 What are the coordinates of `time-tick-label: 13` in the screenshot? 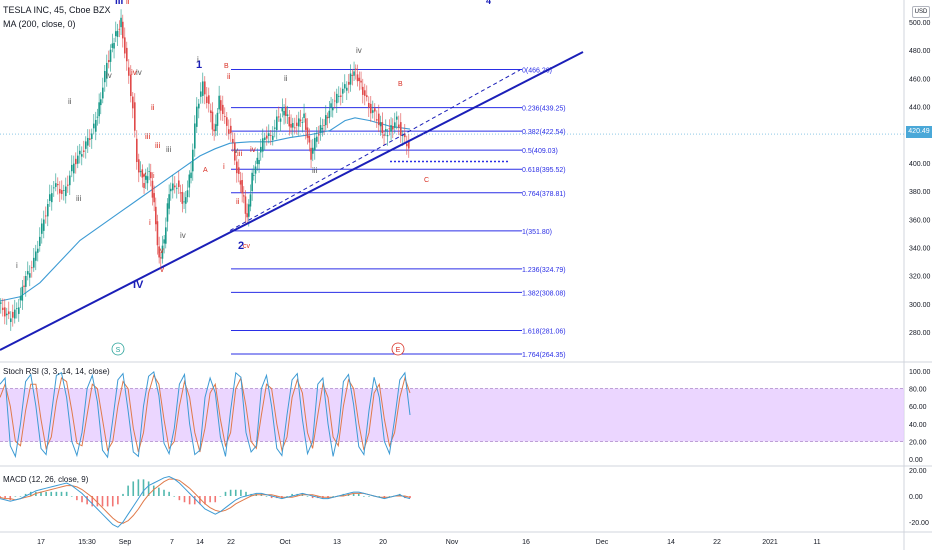 It's located at (337, 542).